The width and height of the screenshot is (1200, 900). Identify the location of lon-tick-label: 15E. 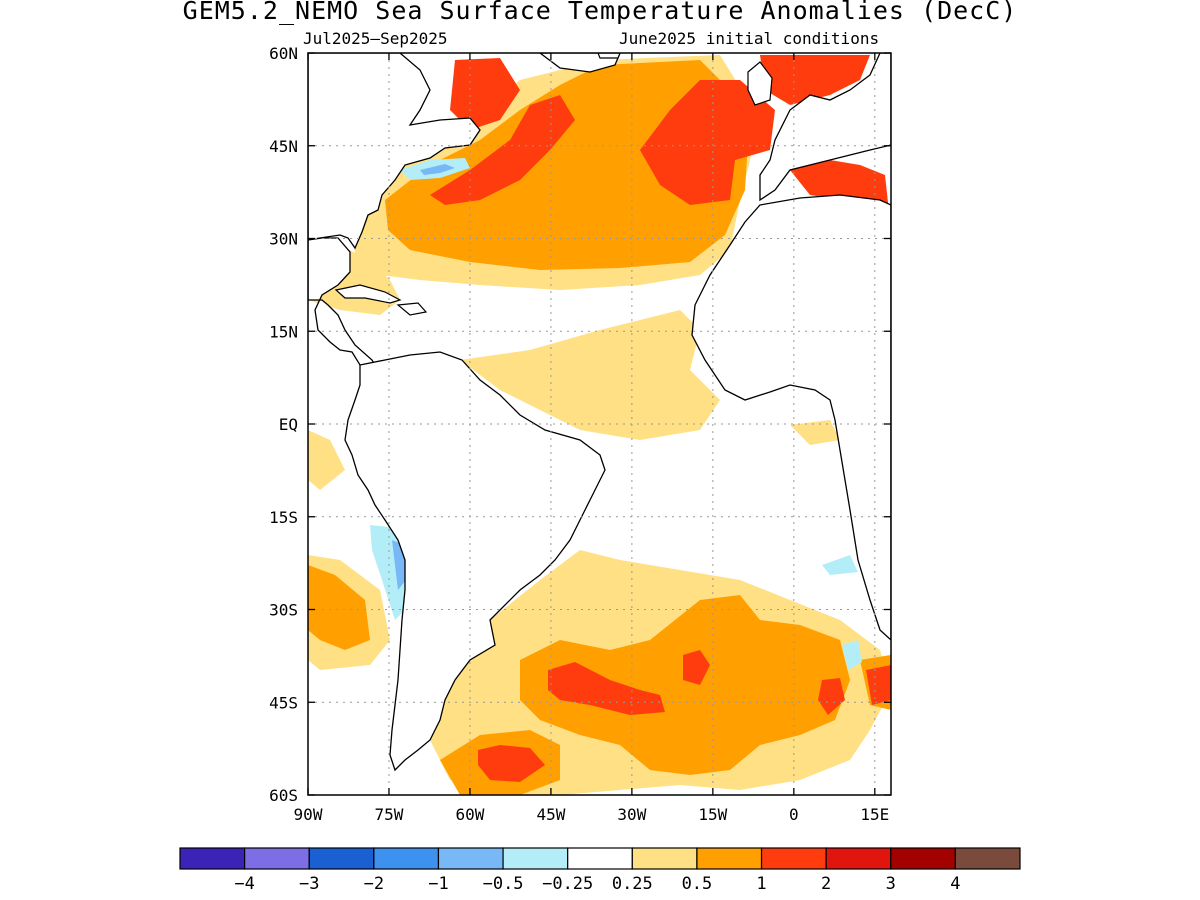
(874, 814).